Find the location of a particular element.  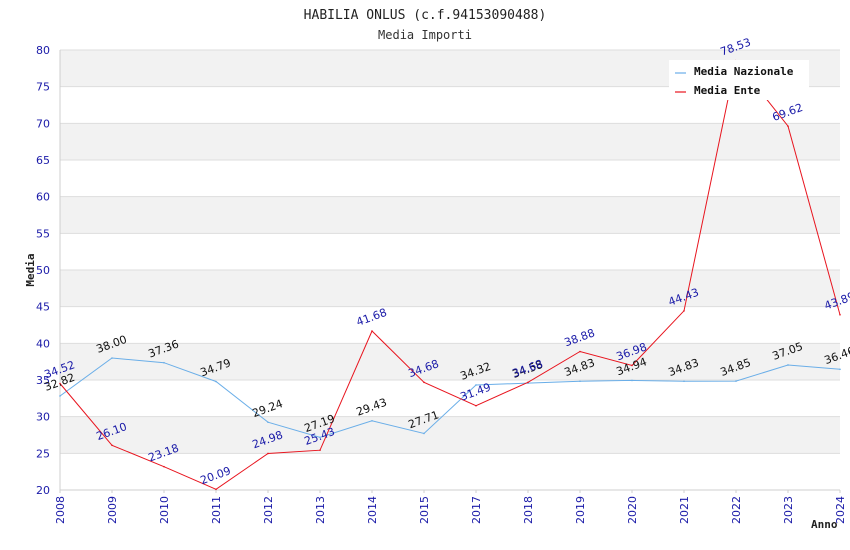

legend: Media Nazionale Media Ente is located at coordinates (739, 80).